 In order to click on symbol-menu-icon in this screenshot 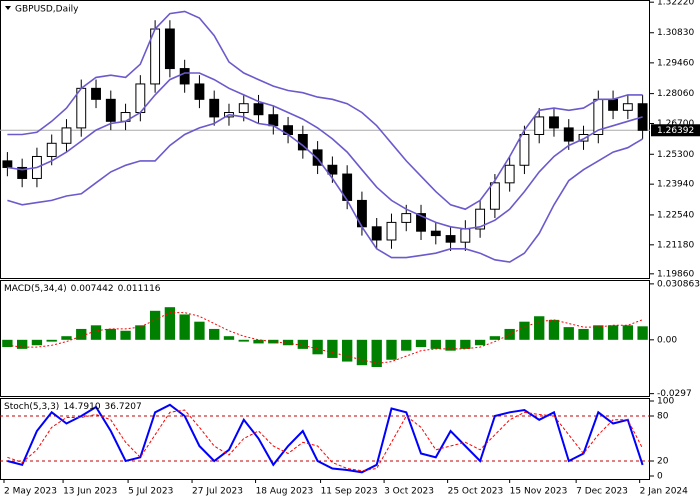, I will do `click(8, 8)`.